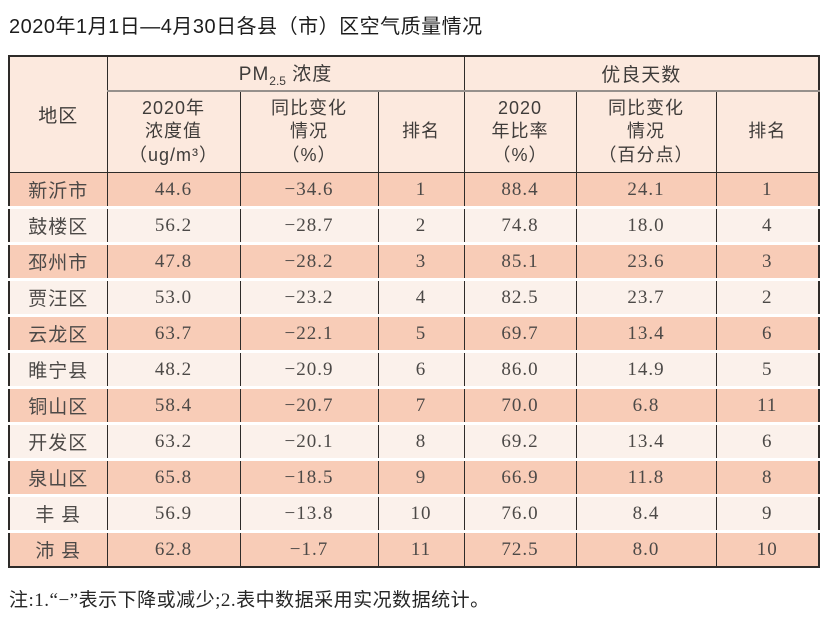 This screenshot has width=825, height=620. What do you see at coordinates (173, 261) in the screenshot?
I see `pm25-value-cell: 47.8` at bounding box center [173, 261].